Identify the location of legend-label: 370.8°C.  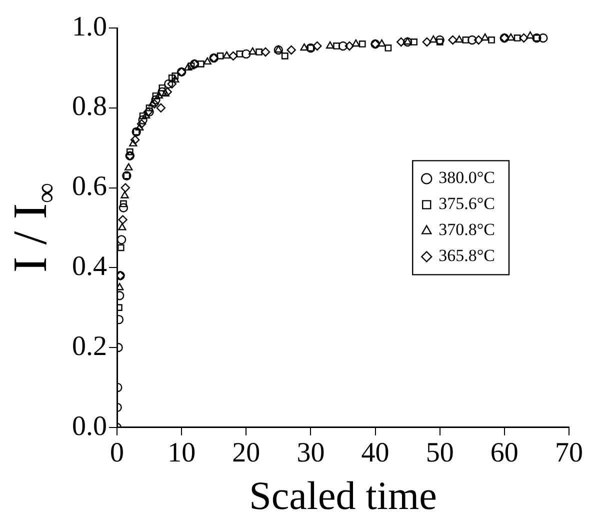
(467, 230).